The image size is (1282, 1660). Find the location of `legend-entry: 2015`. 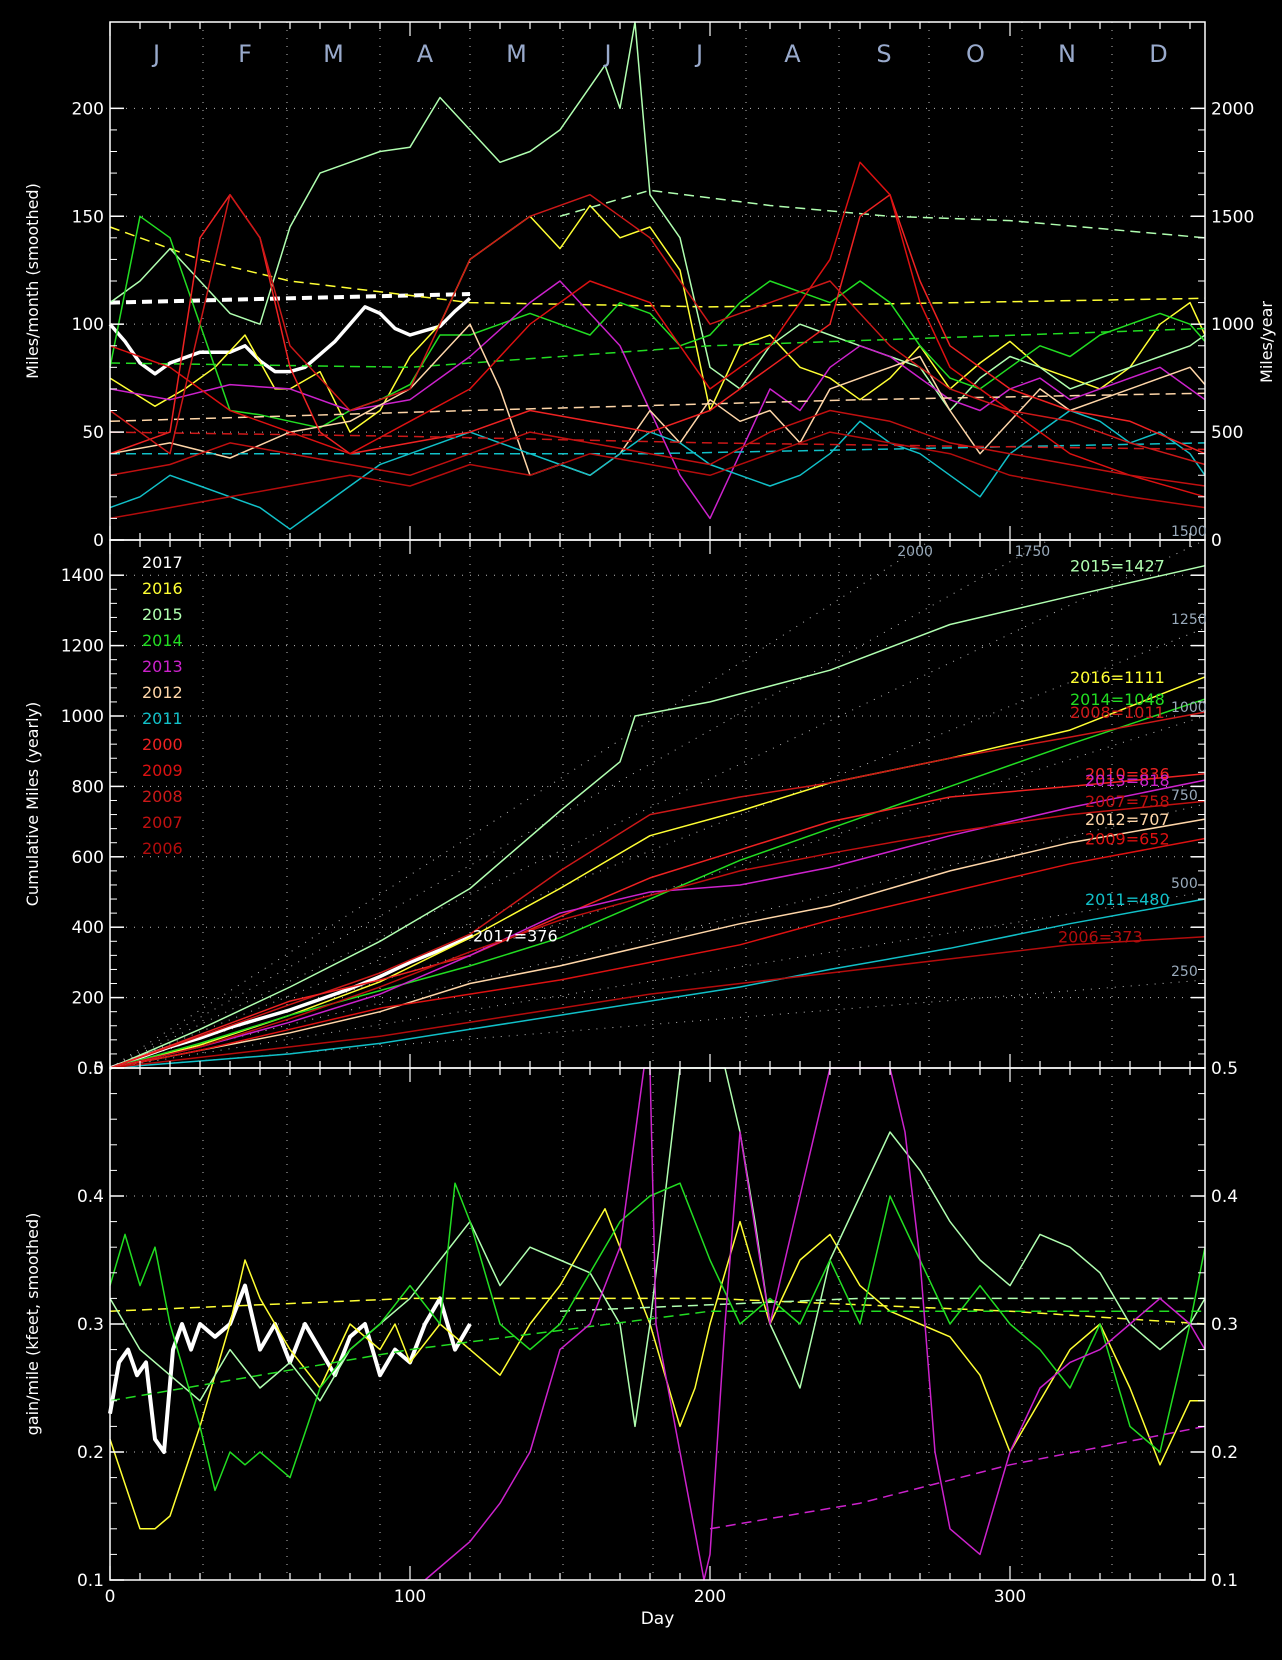

legend-entry: 2015 is located at coordinates (162, 614).